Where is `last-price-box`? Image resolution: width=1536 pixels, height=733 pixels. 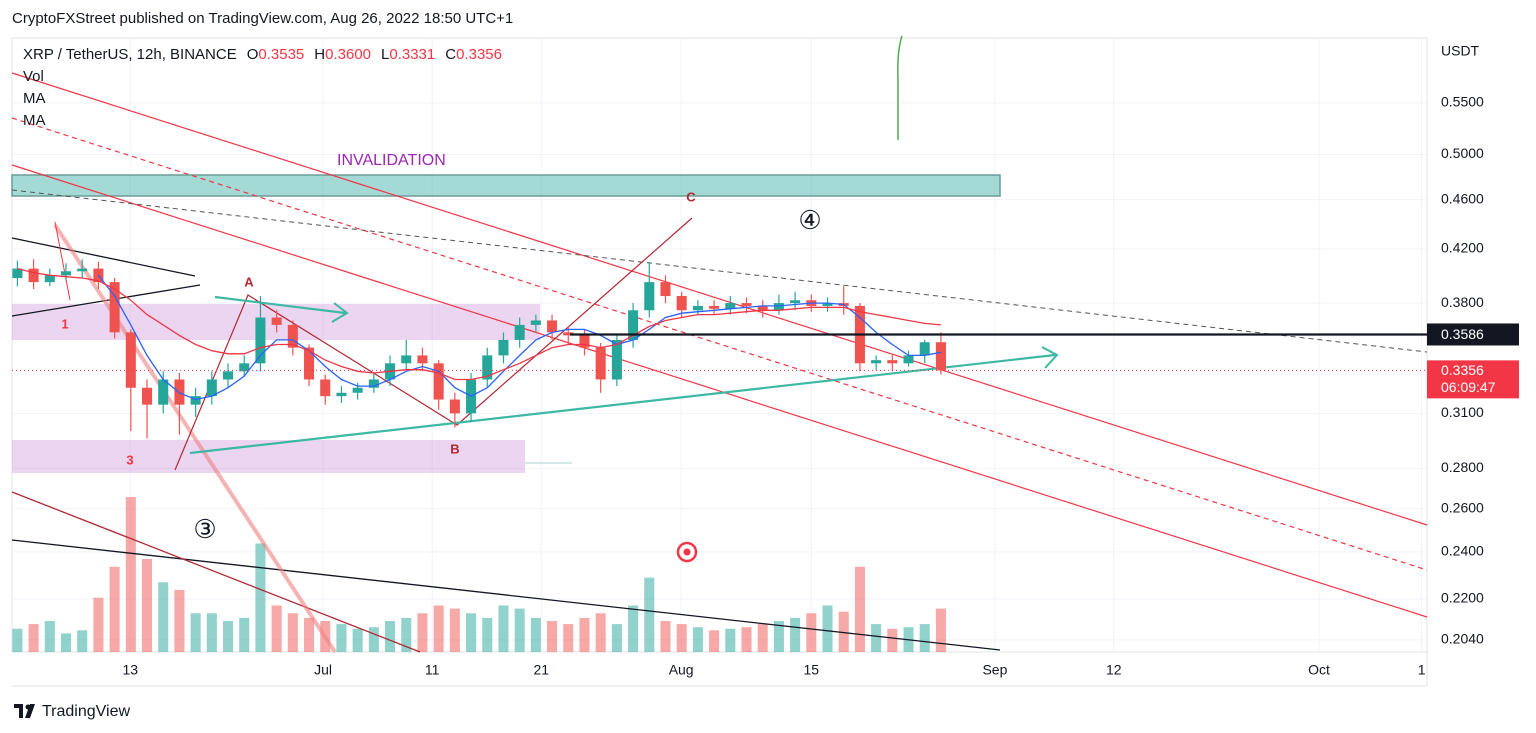 last-price-box is located at coordinates (1473, 379).